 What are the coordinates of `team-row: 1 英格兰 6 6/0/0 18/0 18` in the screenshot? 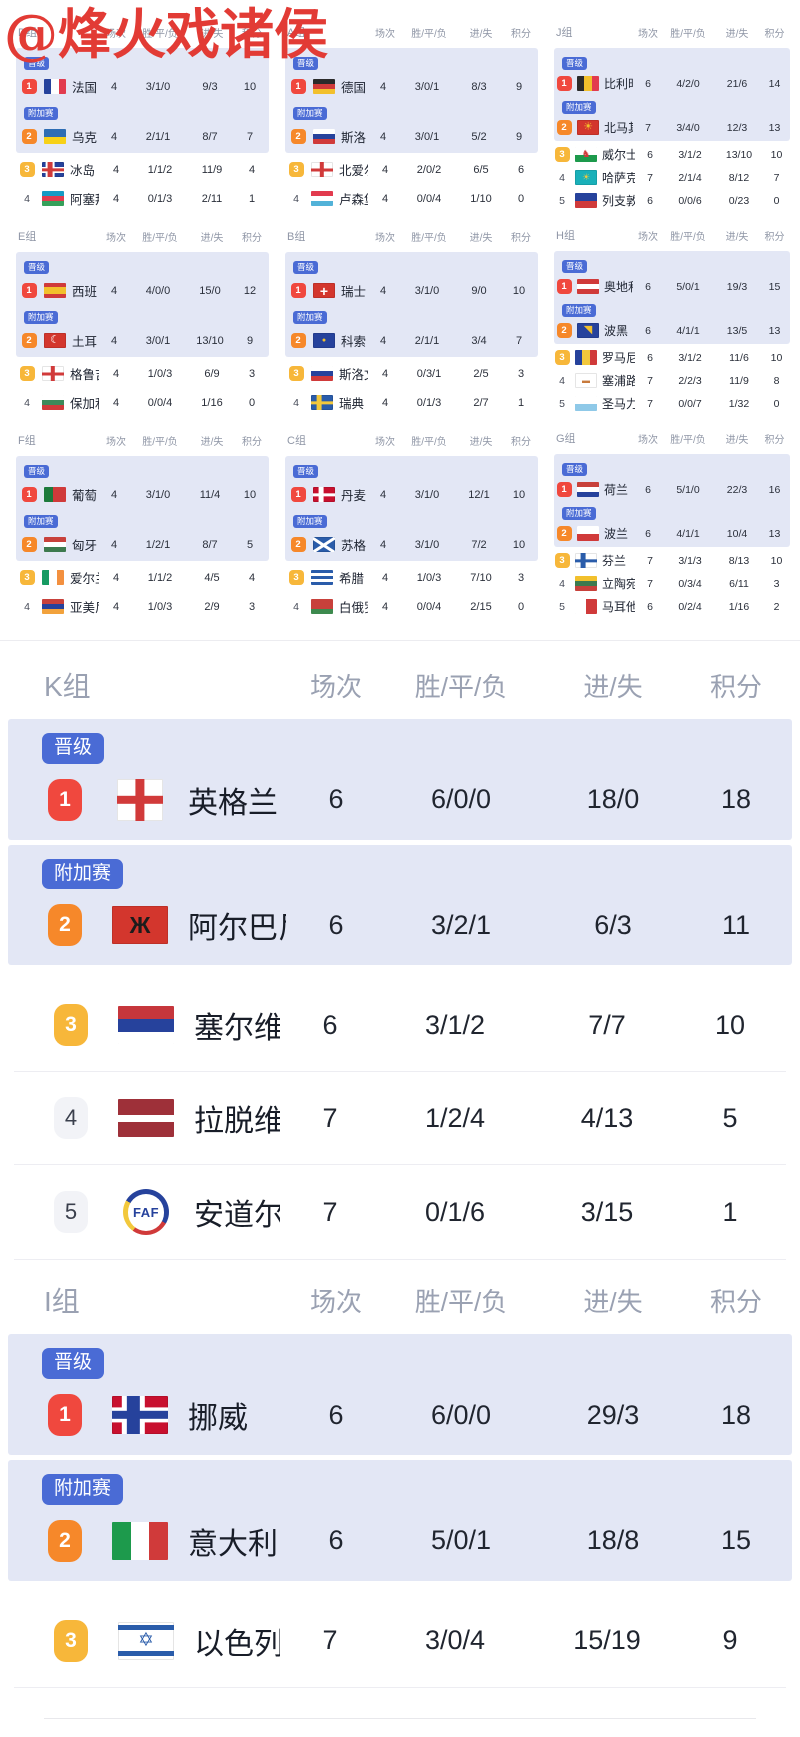 It's located at (400, 802).